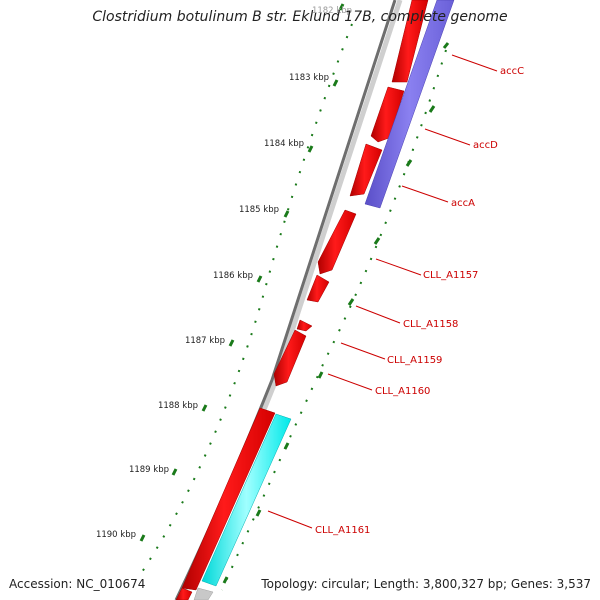 This screenshot has width=600, height=600. I want to click on gene-label-CLL_A1160: CLL_A1160, so click(402, 391).